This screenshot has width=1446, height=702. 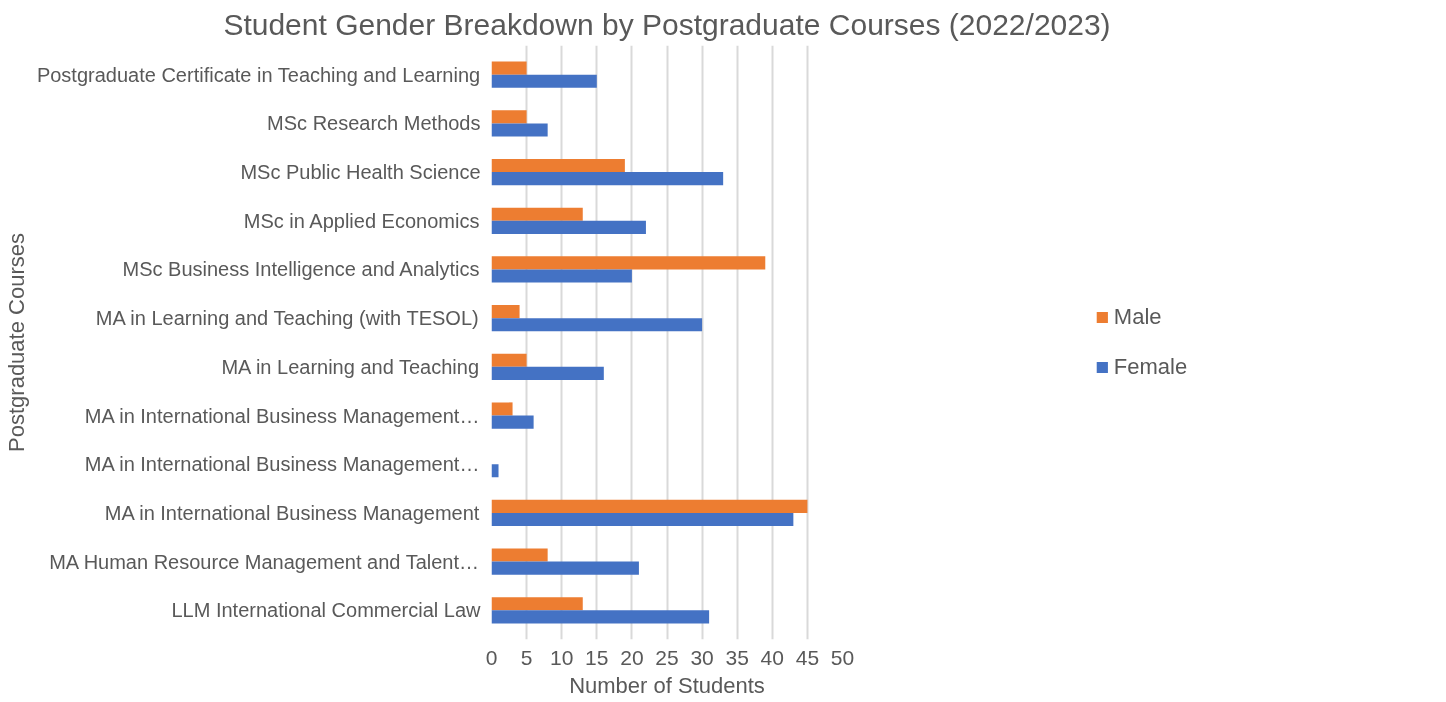 I want to click on x-axis-title: Number of Students, so click(x=667, y=685).